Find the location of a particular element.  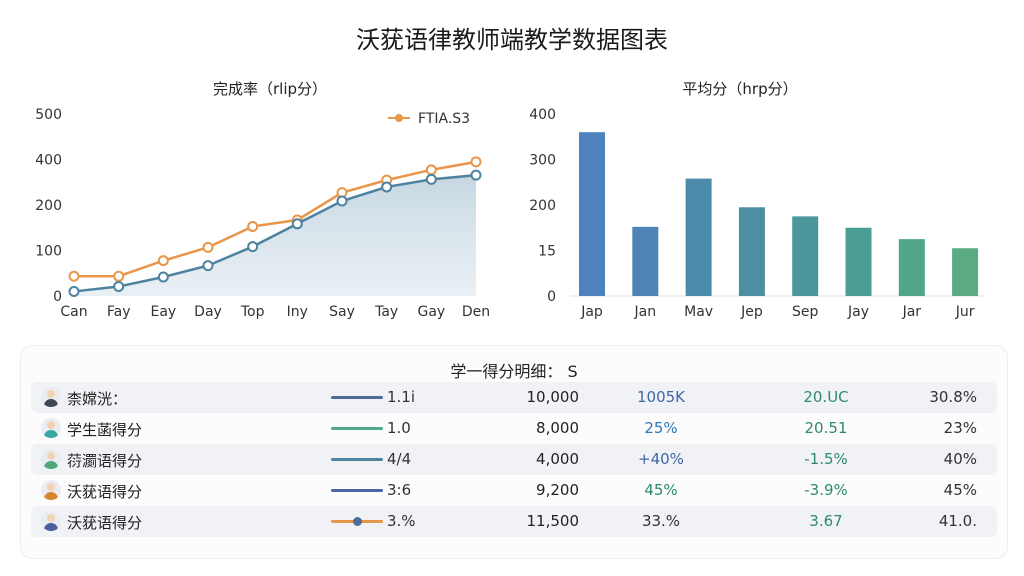

line-legend: FTIA.S3 is located at coordinates (429, 119).